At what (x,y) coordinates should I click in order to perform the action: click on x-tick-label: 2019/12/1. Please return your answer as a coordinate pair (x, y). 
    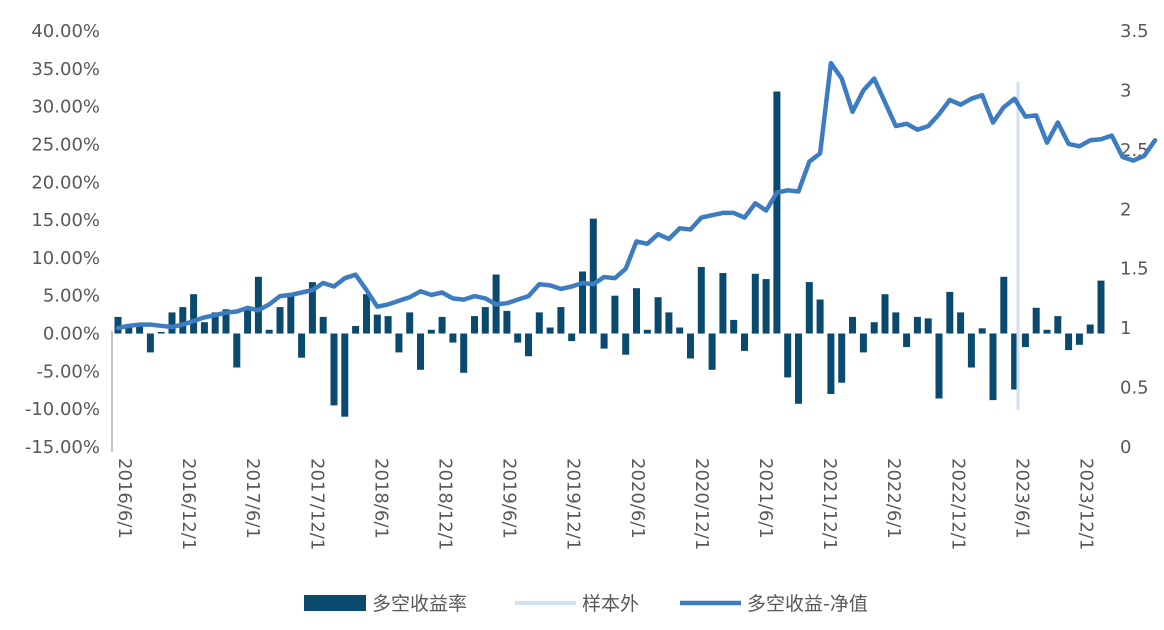
    Looking at the image, I should click on (573, 504).